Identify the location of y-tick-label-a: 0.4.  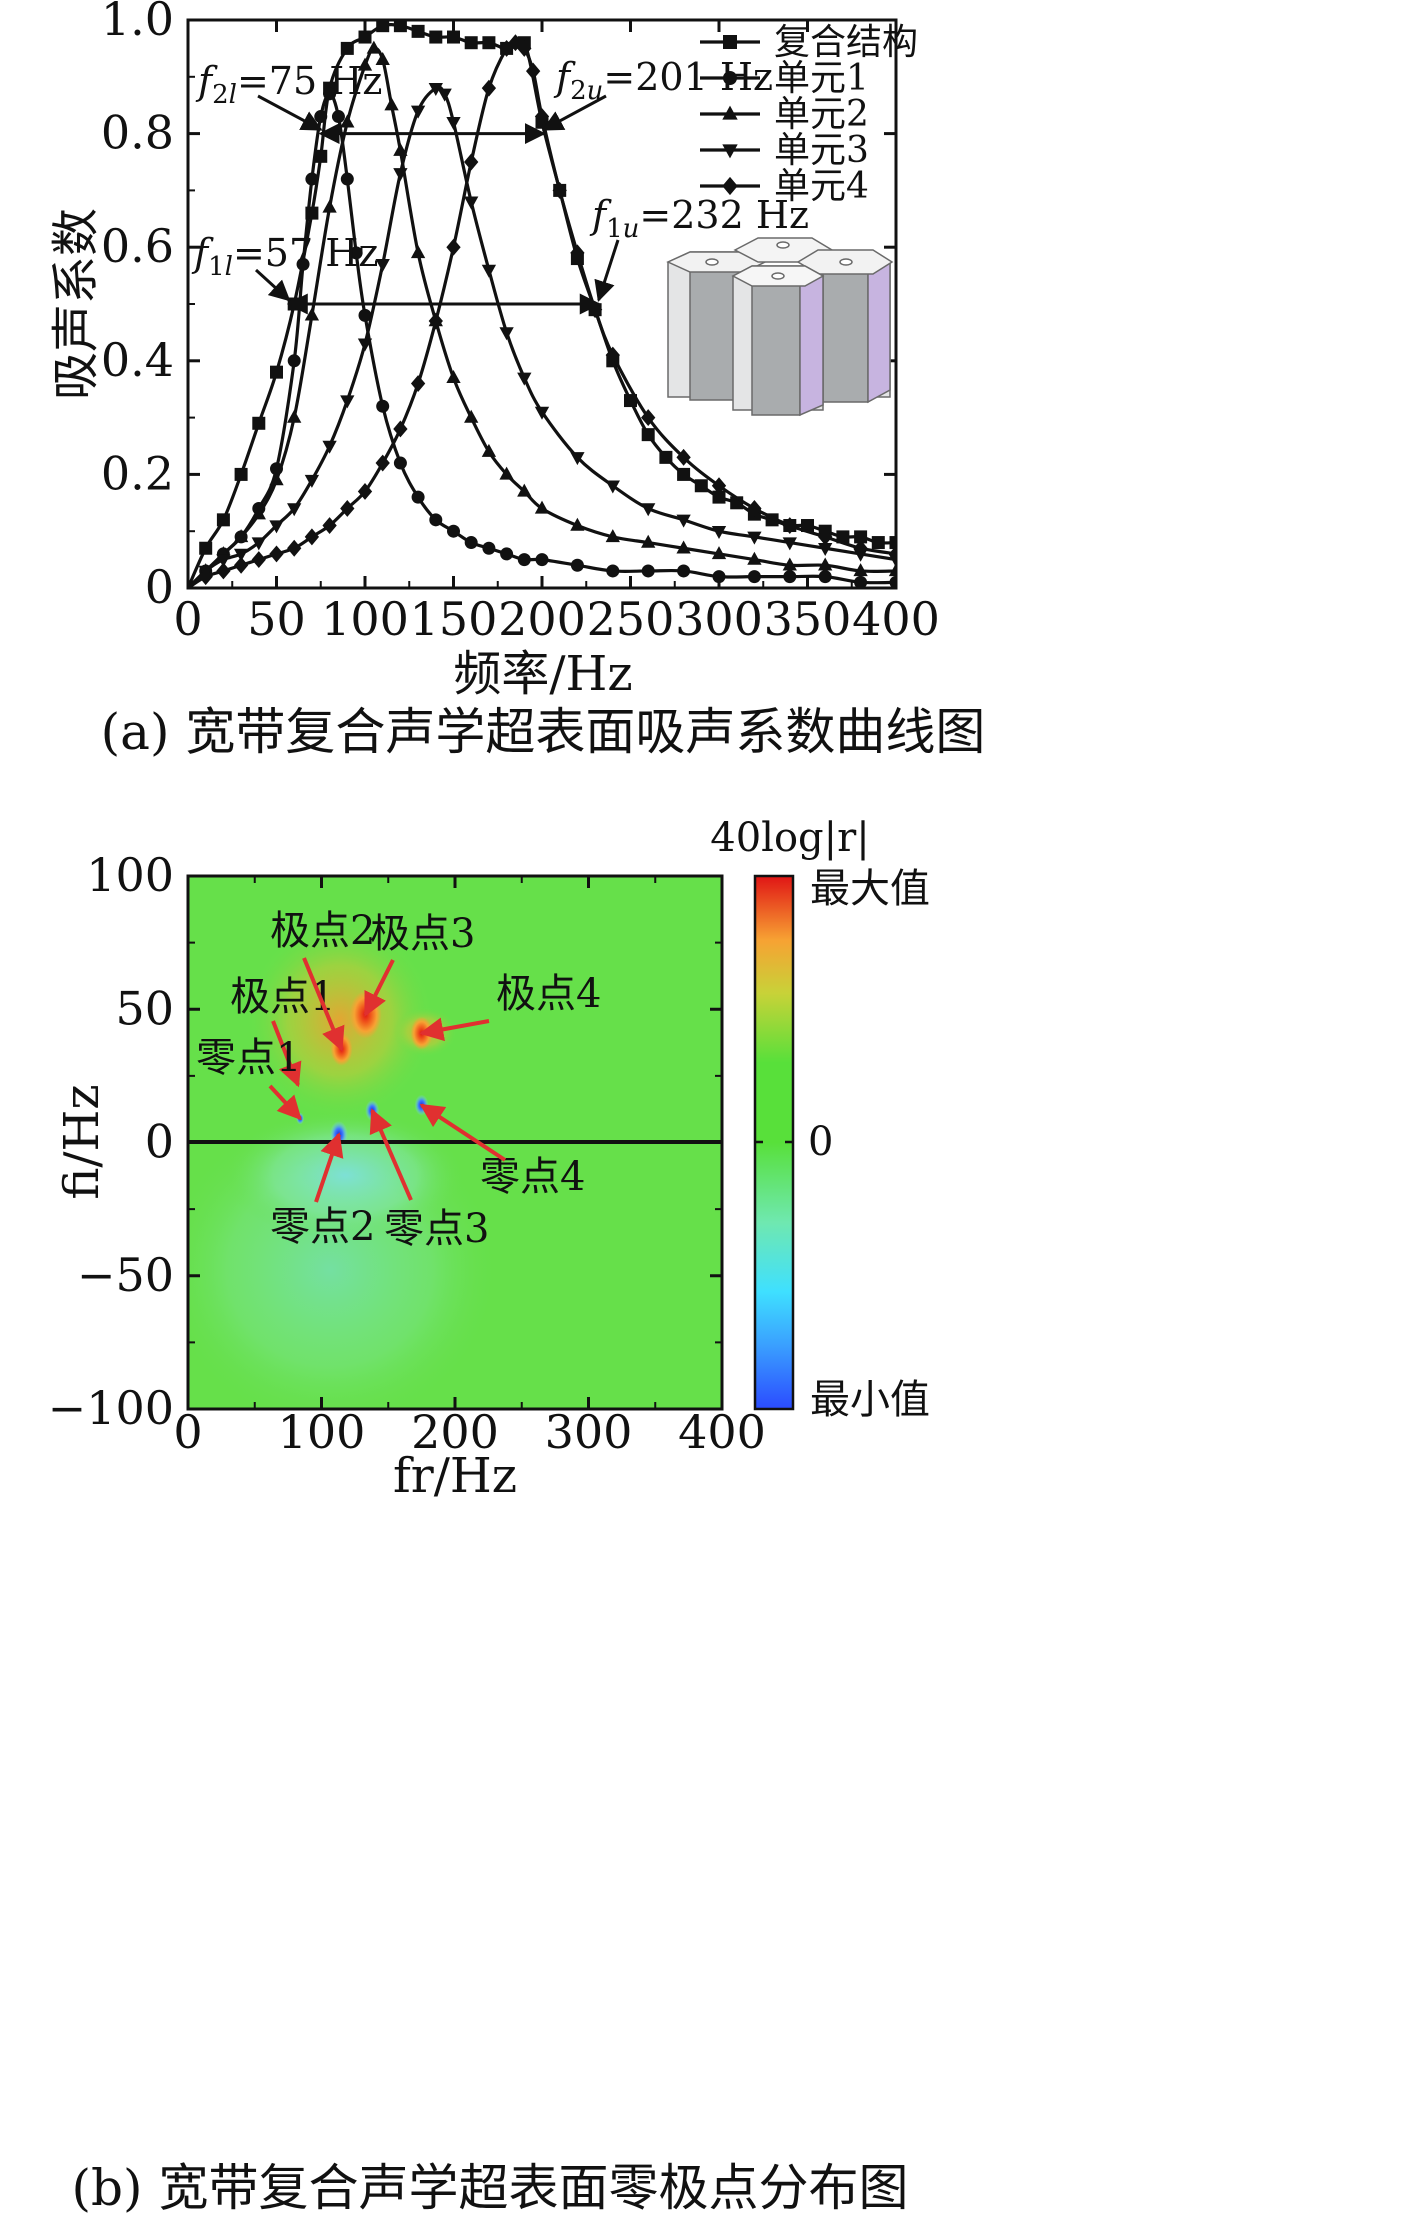
(137, 360).